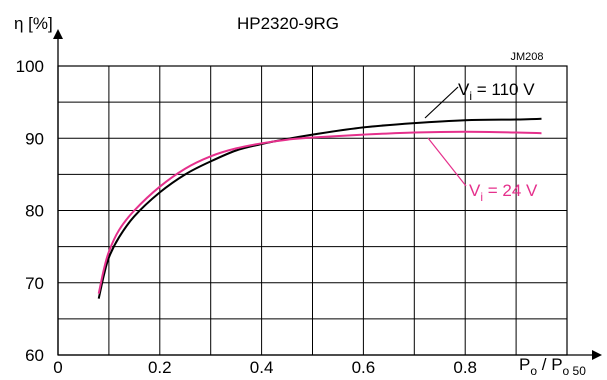 The height and width of the screenshot is (380, 607). I want to click on y-tick-label: 80, so click(34, 211).